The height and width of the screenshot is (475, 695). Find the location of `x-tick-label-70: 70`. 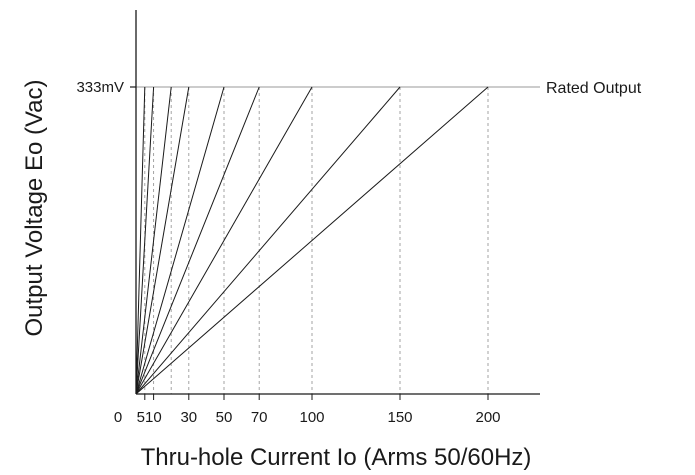

x-tick-label-70: 70 is located at coordinates (259, 417).